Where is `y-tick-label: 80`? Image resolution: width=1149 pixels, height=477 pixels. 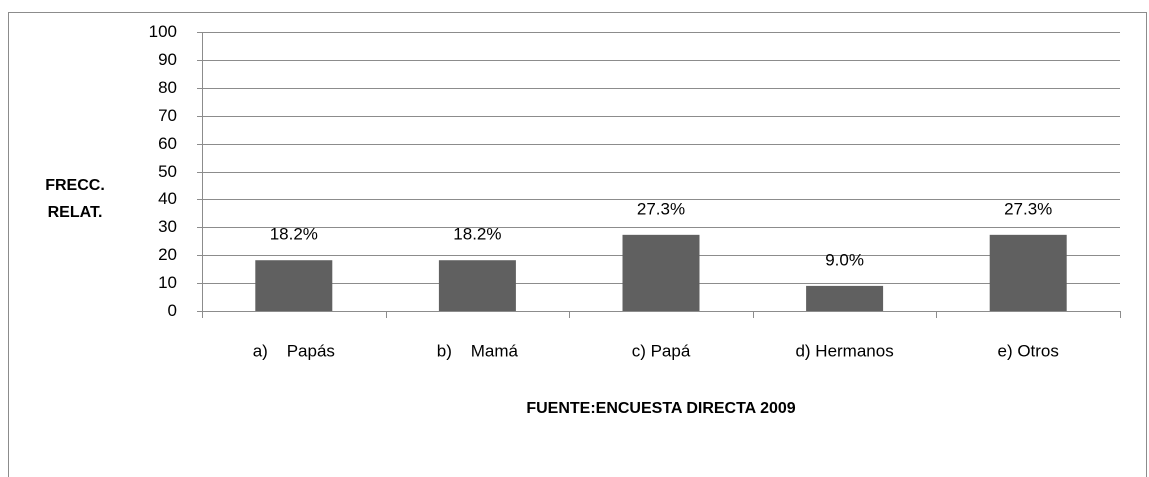
y-tick-label: 80 is located at coordinates (167, 87).